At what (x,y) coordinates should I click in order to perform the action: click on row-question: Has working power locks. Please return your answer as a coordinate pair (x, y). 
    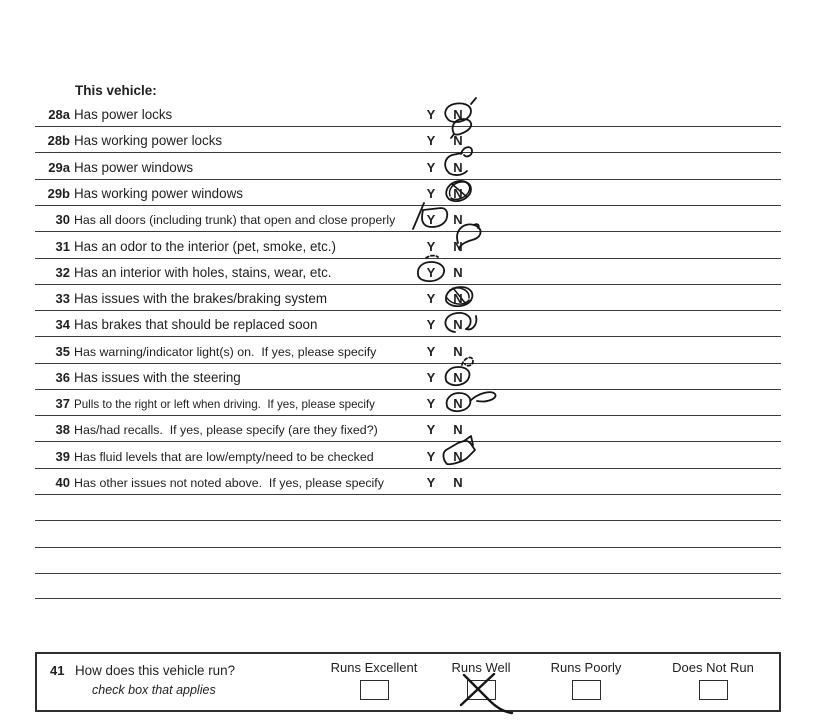
    Looking at the image, I should click on (148, 140).